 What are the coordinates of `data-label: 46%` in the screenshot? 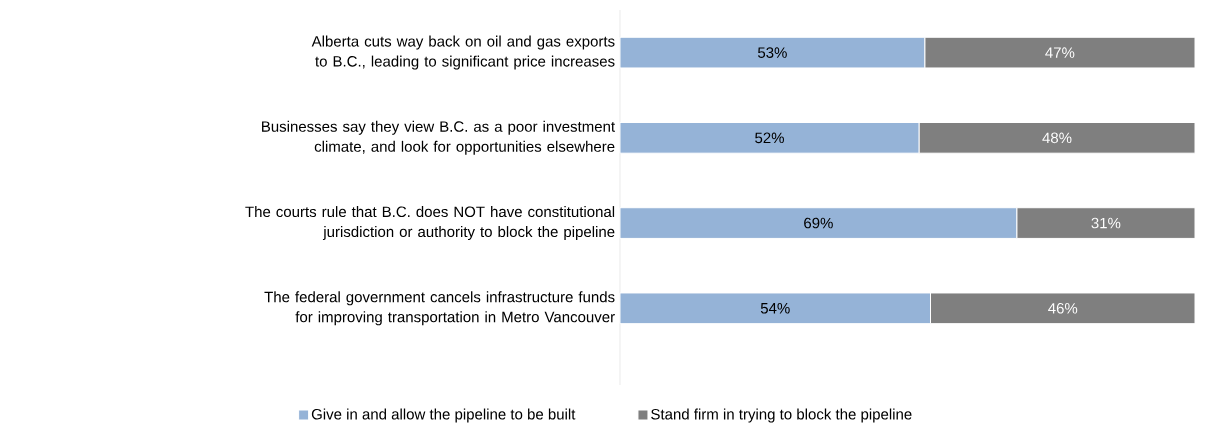 It's located at (1063, 308).